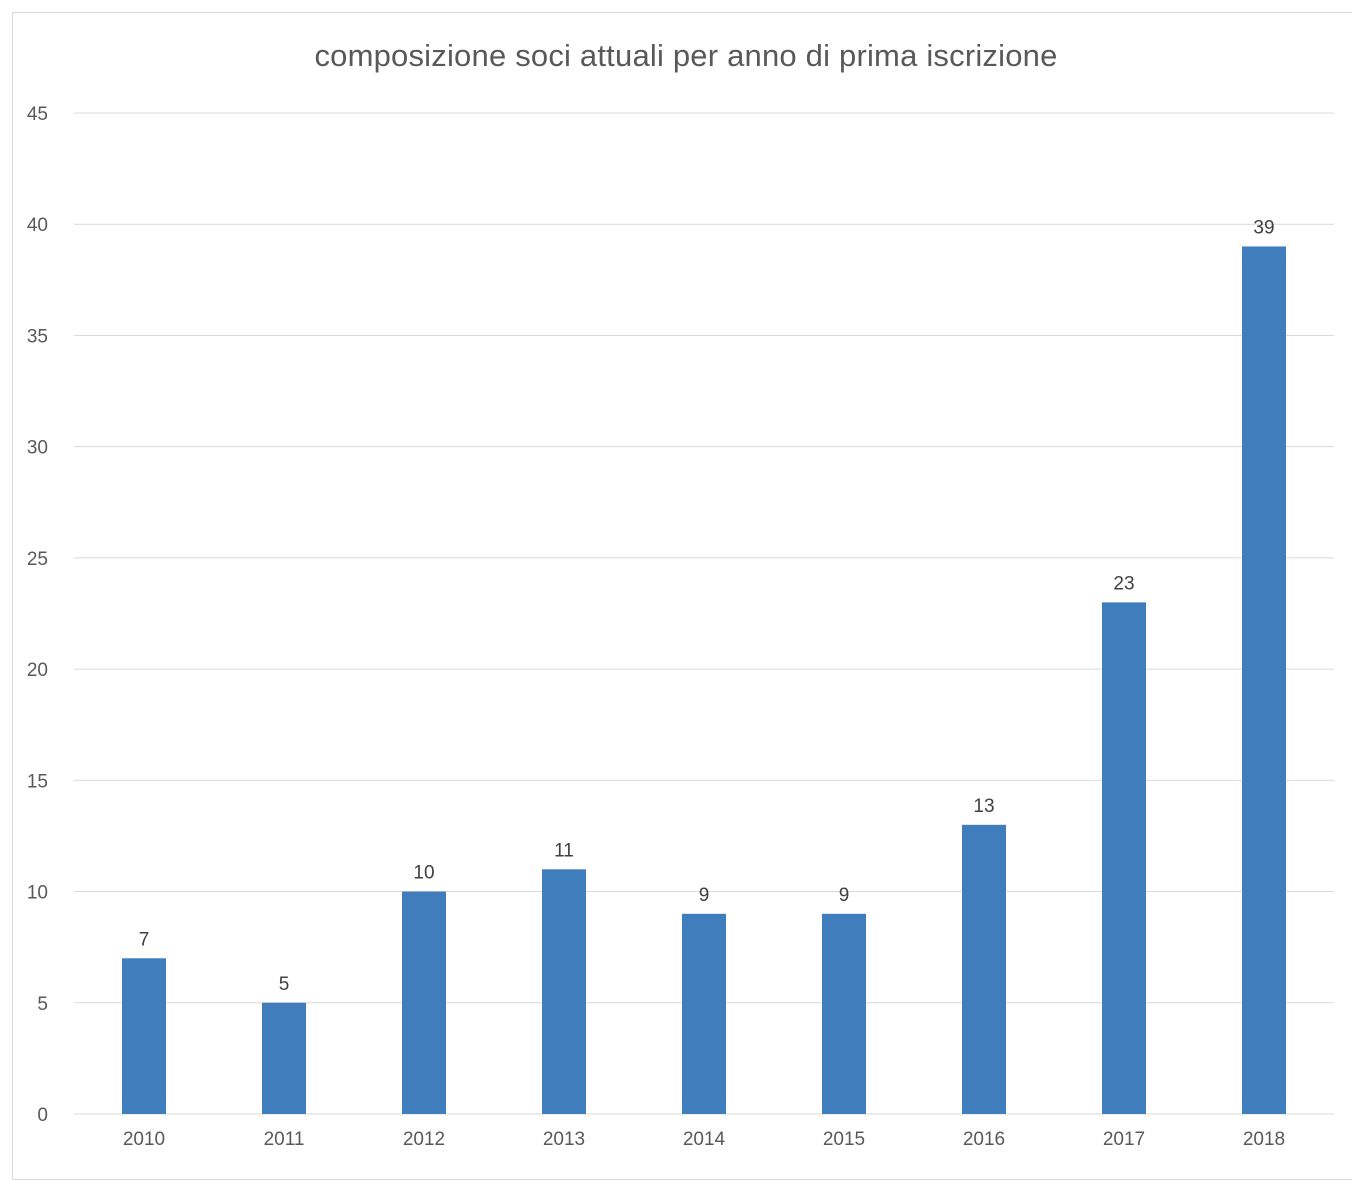 This screenshot has width=1352, height=1180. Describe the element at coordinates (1264, 680) in the screenshot. I see `bar-2018` at that location.